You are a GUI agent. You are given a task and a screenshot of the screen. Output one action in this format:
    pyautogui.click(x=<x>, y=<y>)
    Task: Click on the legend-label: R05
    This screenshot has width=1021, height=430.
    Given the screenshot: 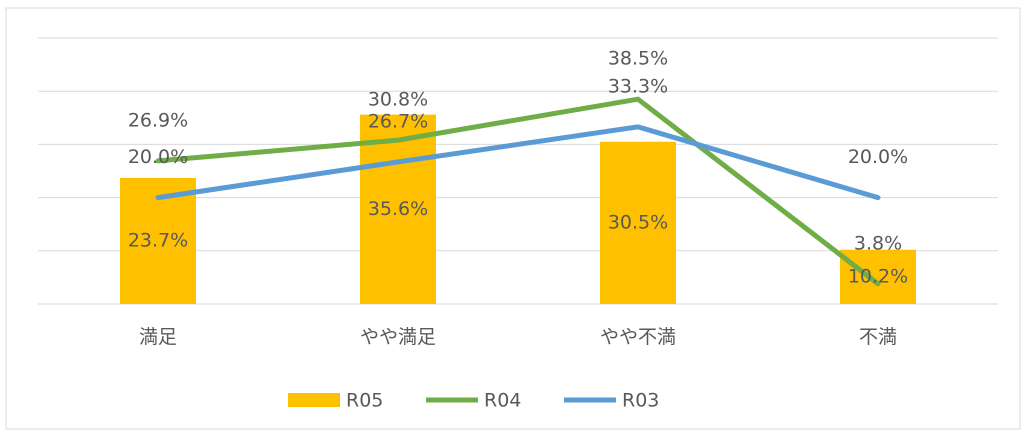 What is the action you would take?
    pyautogui.click(x=364, y=401)
    